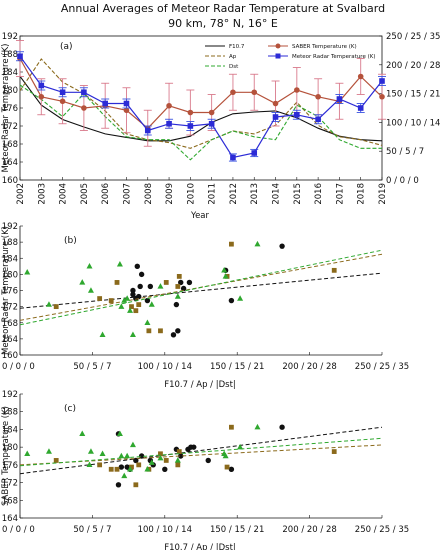 The width and height of the screenshot is (446, 550). I want to click on ap-line, so click(201, 103).